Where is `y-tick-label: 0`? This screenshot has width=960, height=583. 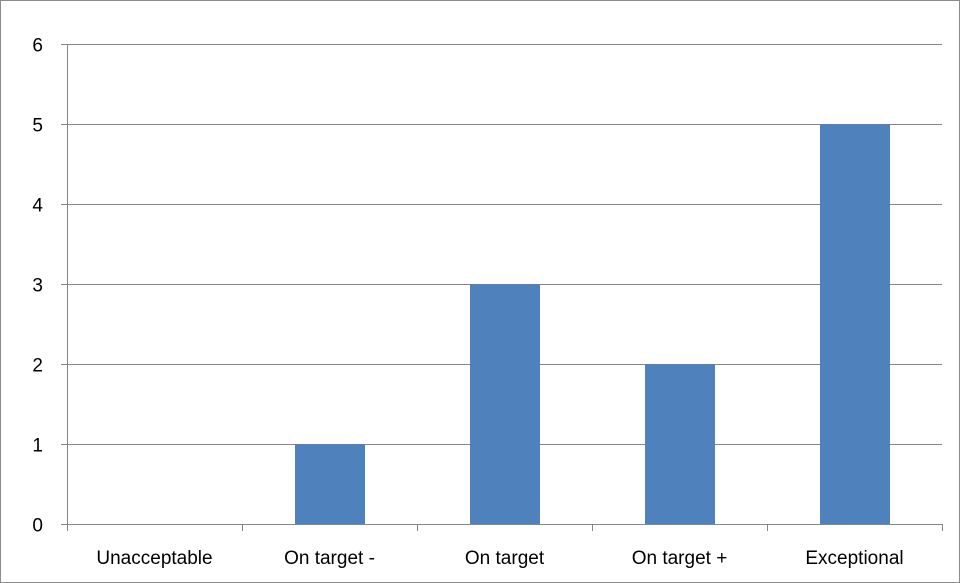 y-tick-label: 0 is located at coordinates (37, 526).